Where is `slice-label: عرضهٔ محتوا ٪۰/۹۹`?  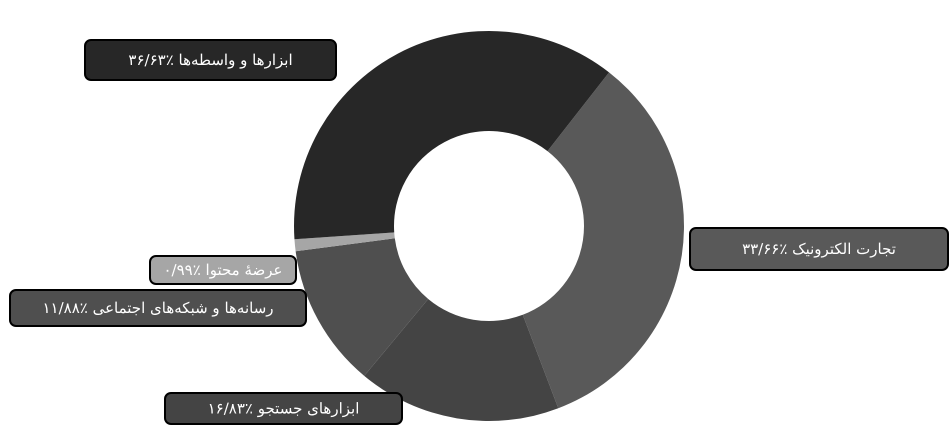
slice-label: عرضهٔ محتوا ٪۰/۹۹ is located at coordinates (223, 270).